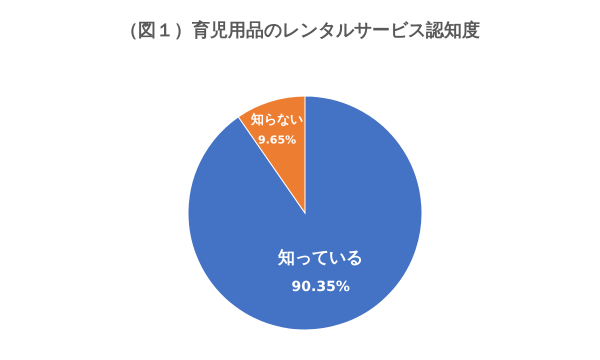  Describe the element at coordinates (321, 287) in the screenshot. I see `data-label: 90.35%` at that location.